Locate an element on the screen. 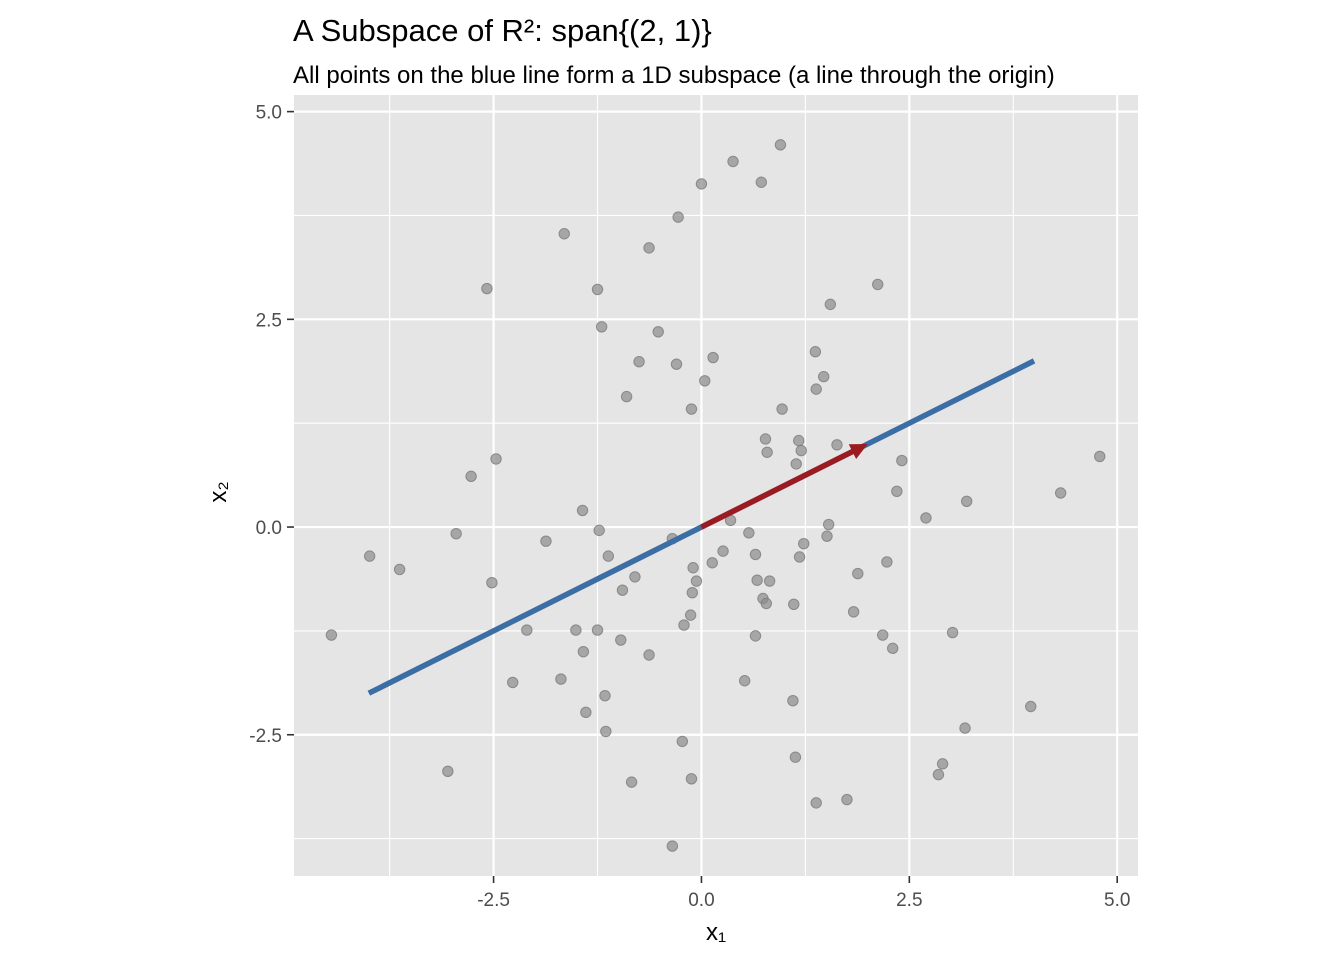  basis-vector is located at coordinates (778, 488).